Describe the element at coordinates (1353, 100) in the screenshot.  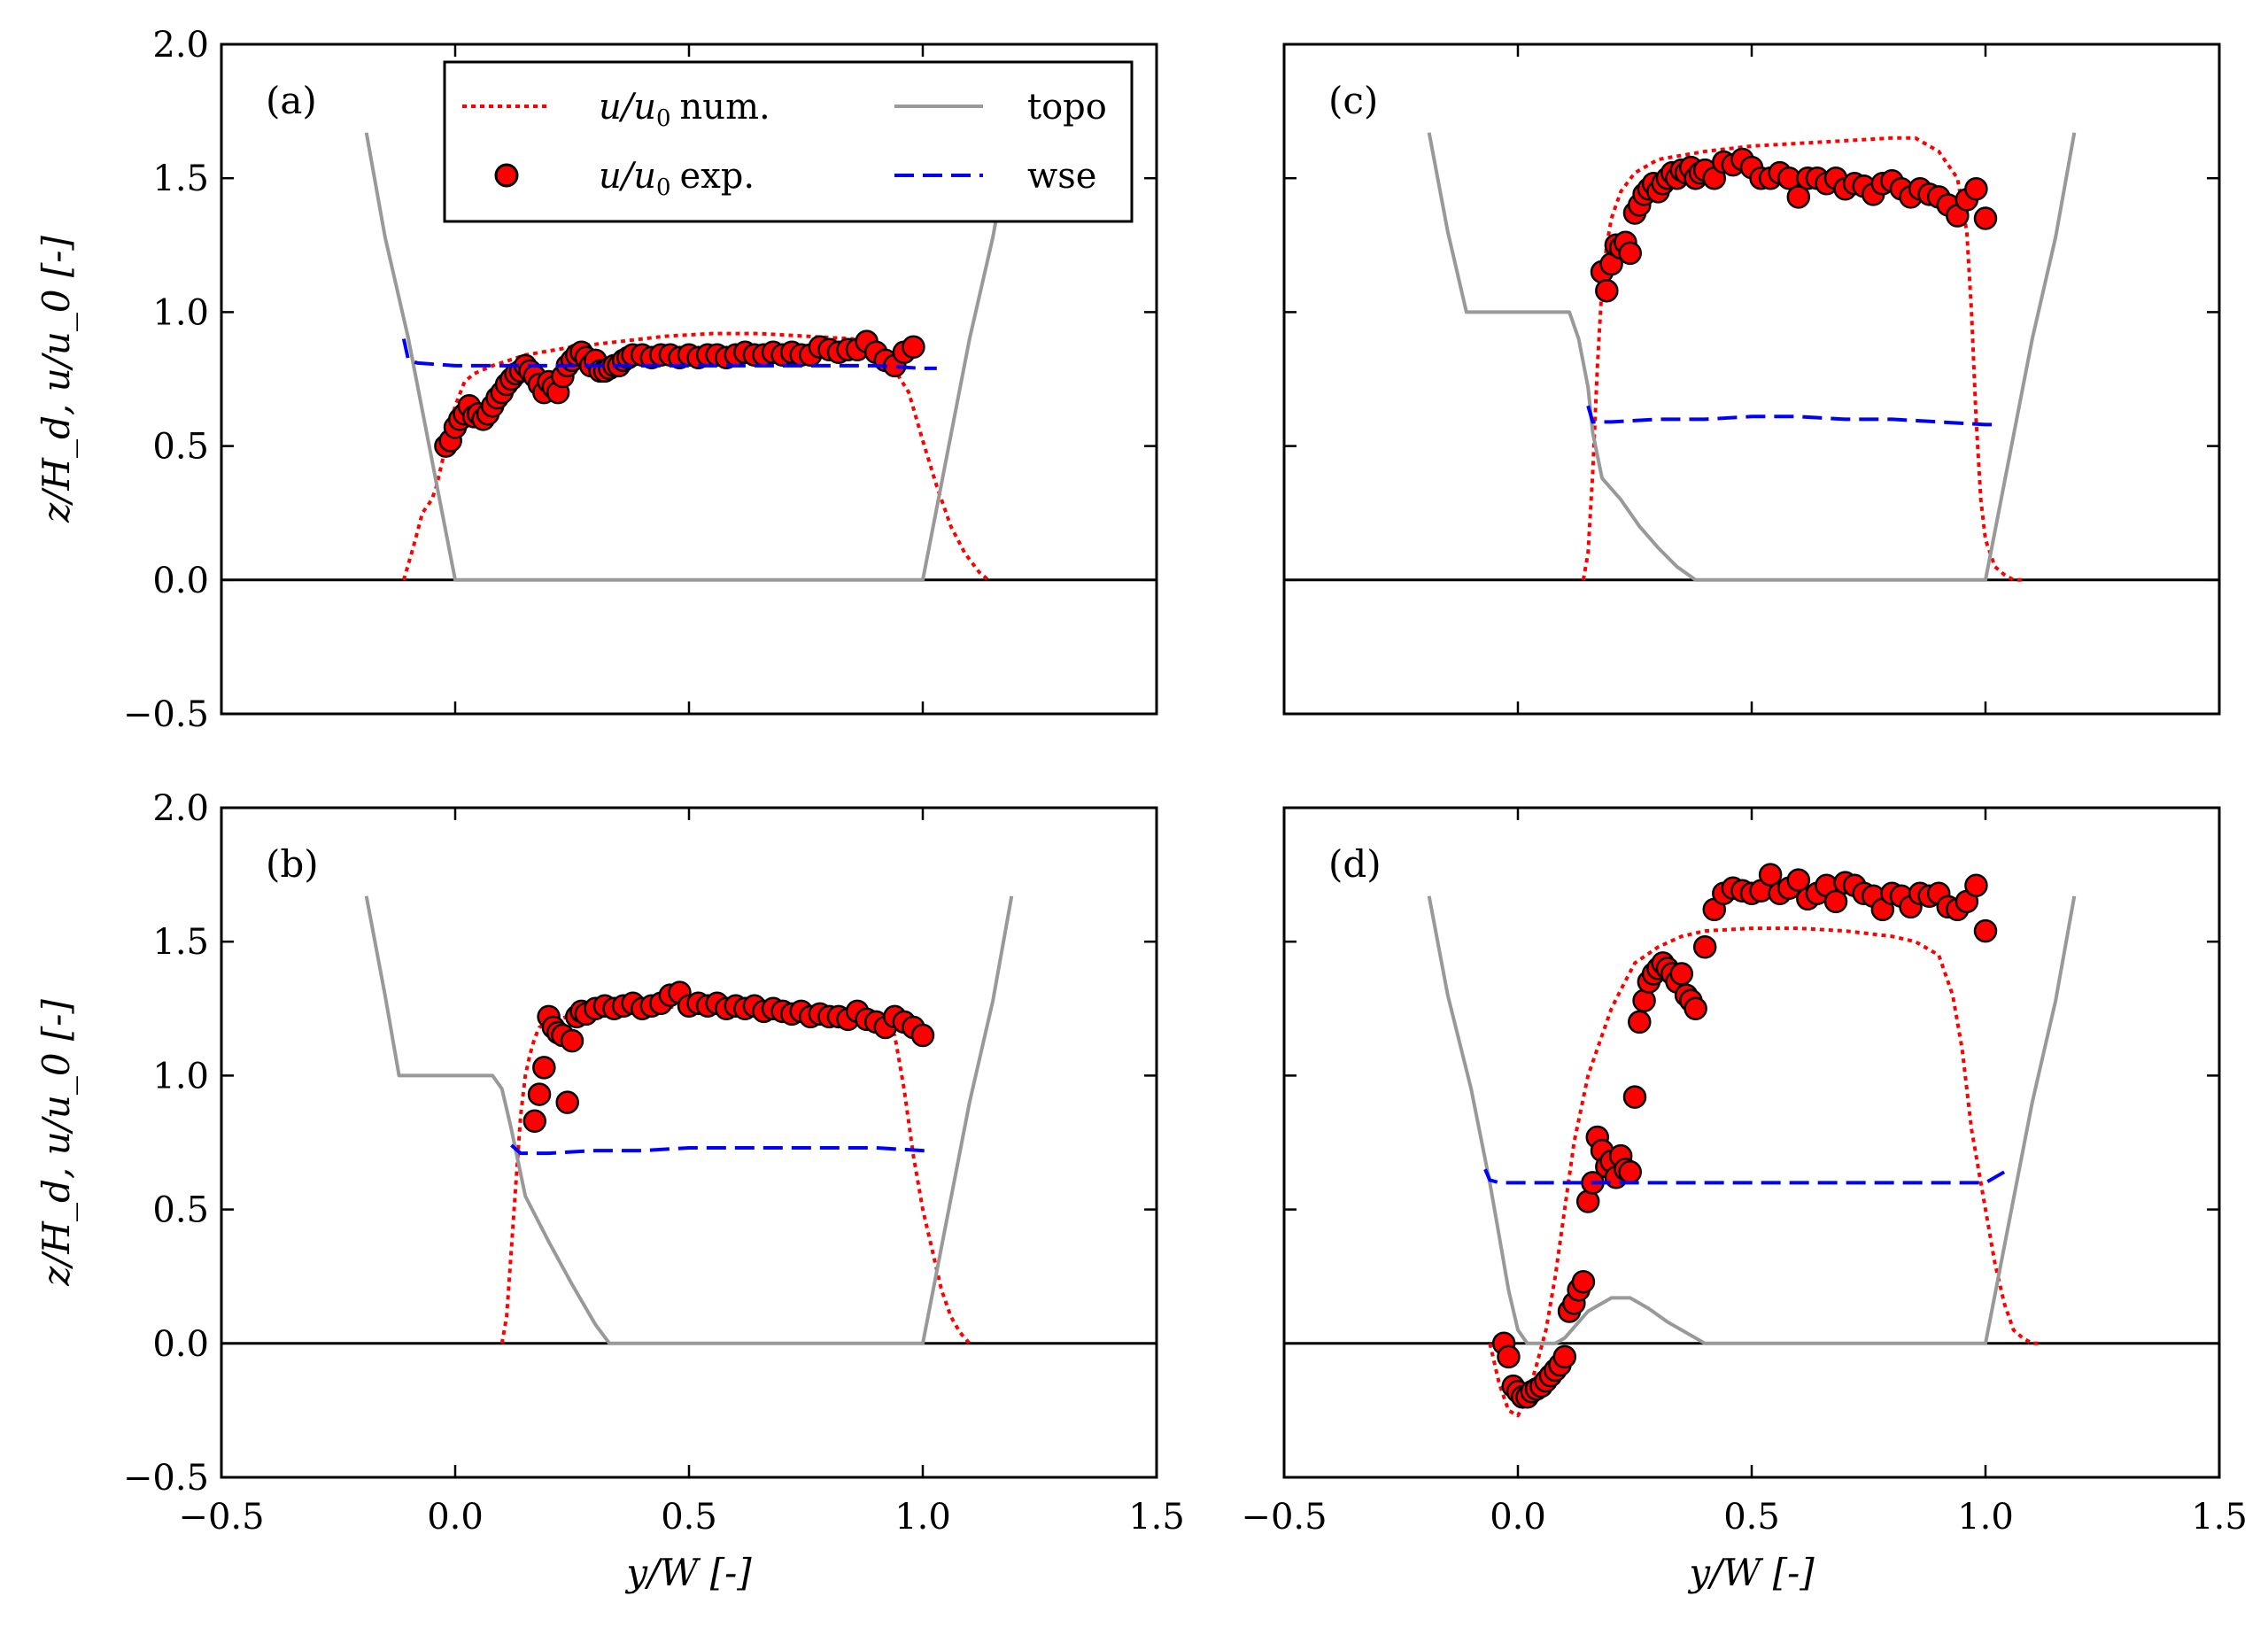
I see `panel-c-label: (c)` at that location.